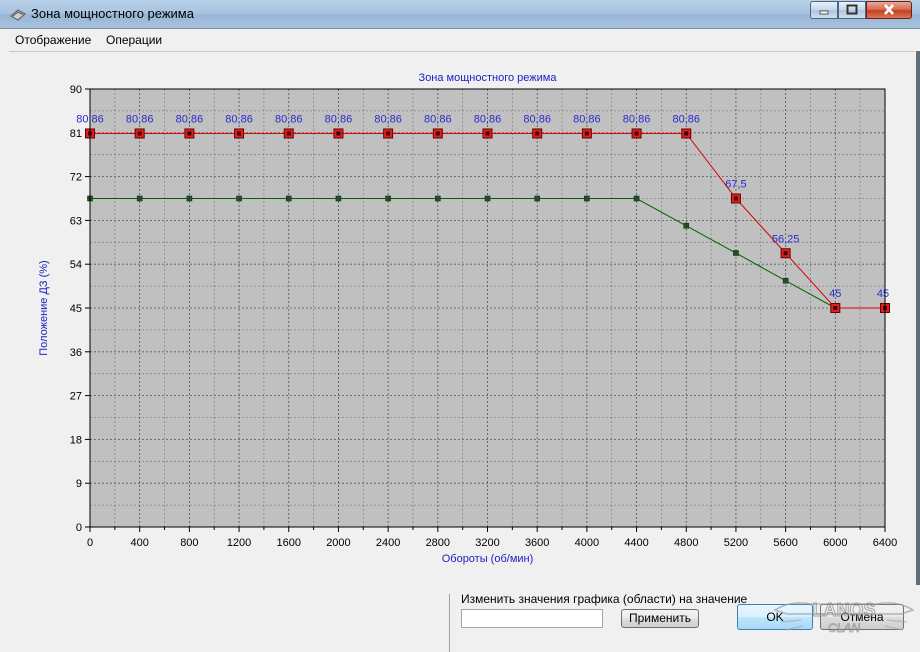  What do you see at coordinates (885, 543) in the screenshot?
I see `x-tick-label: 6400` at bounding box center [885, 543].